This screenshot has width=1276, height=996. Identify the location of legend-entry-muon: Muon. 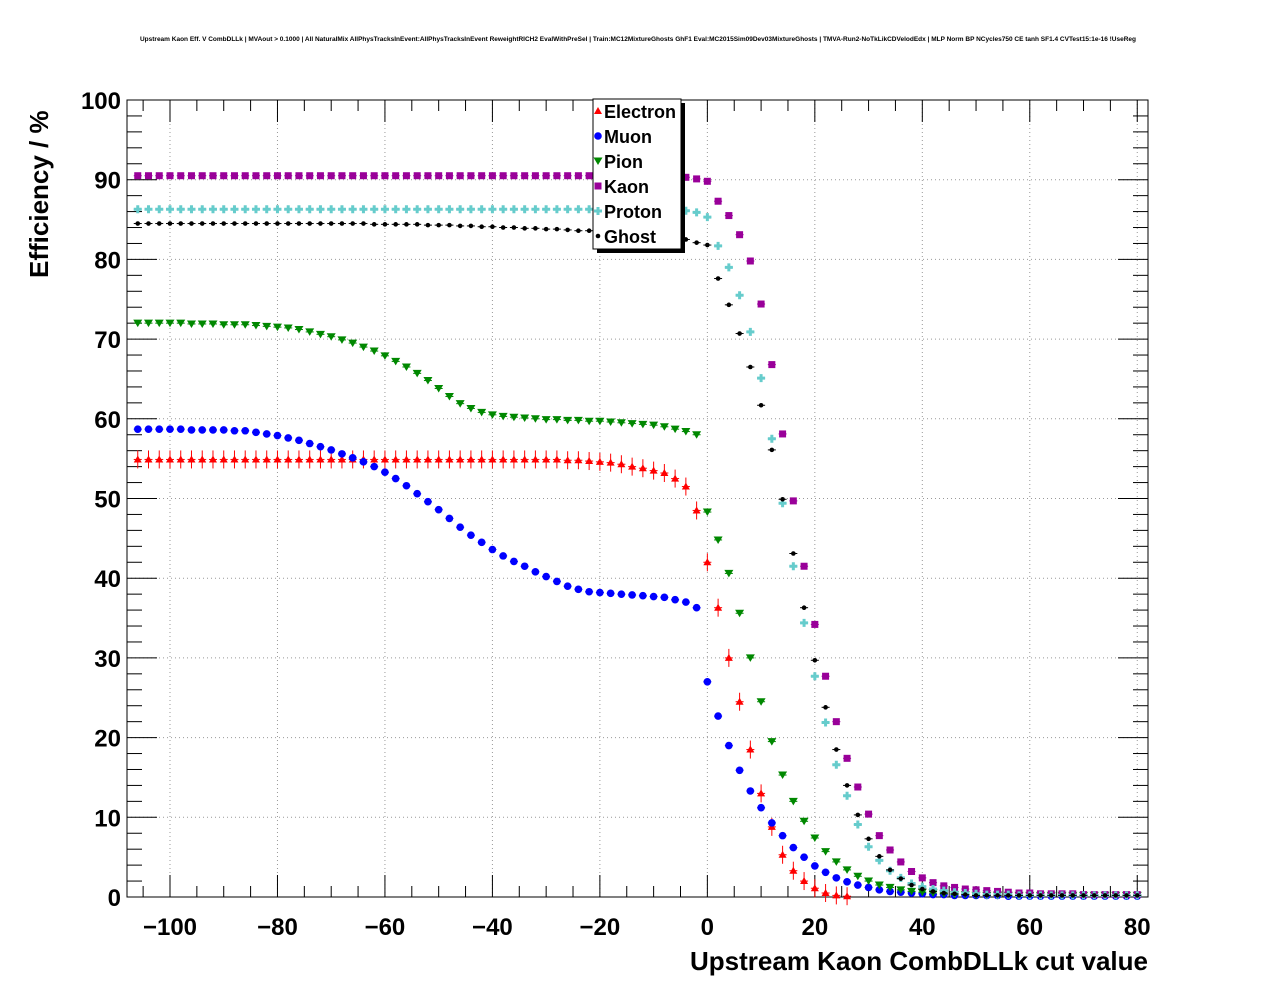
(623, 137).